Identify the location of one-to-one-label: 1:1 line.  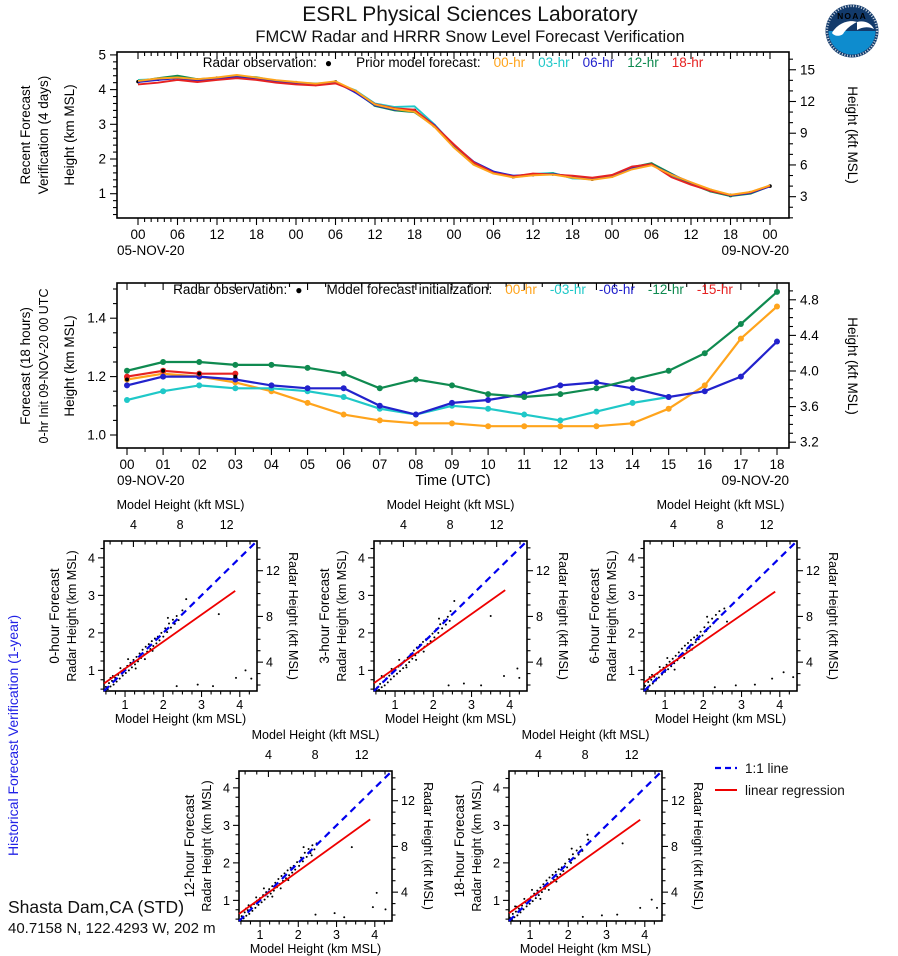
(767, 768).